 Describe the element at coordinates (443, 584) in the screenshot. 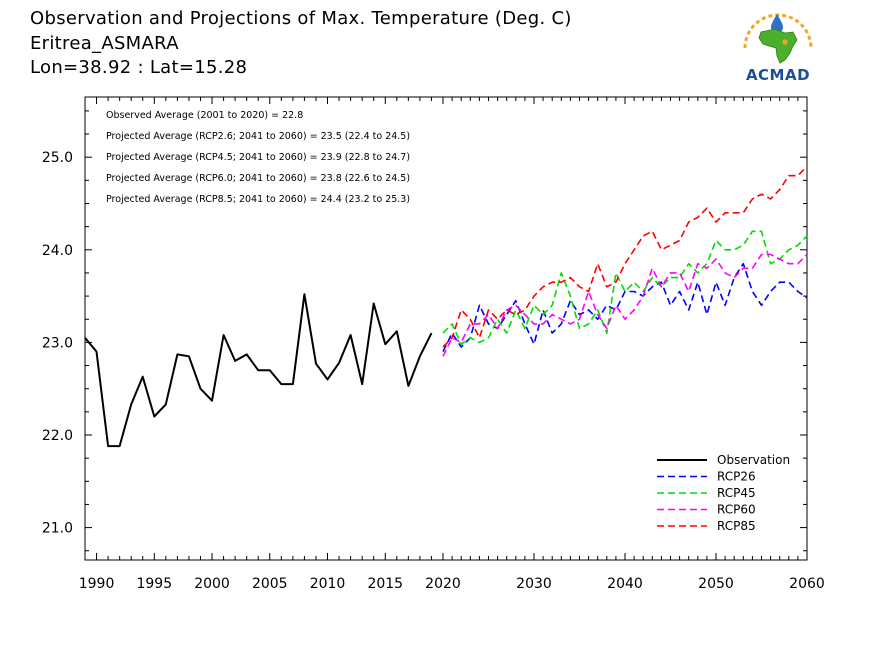

I see `x-tick-label: 2020` at that location.